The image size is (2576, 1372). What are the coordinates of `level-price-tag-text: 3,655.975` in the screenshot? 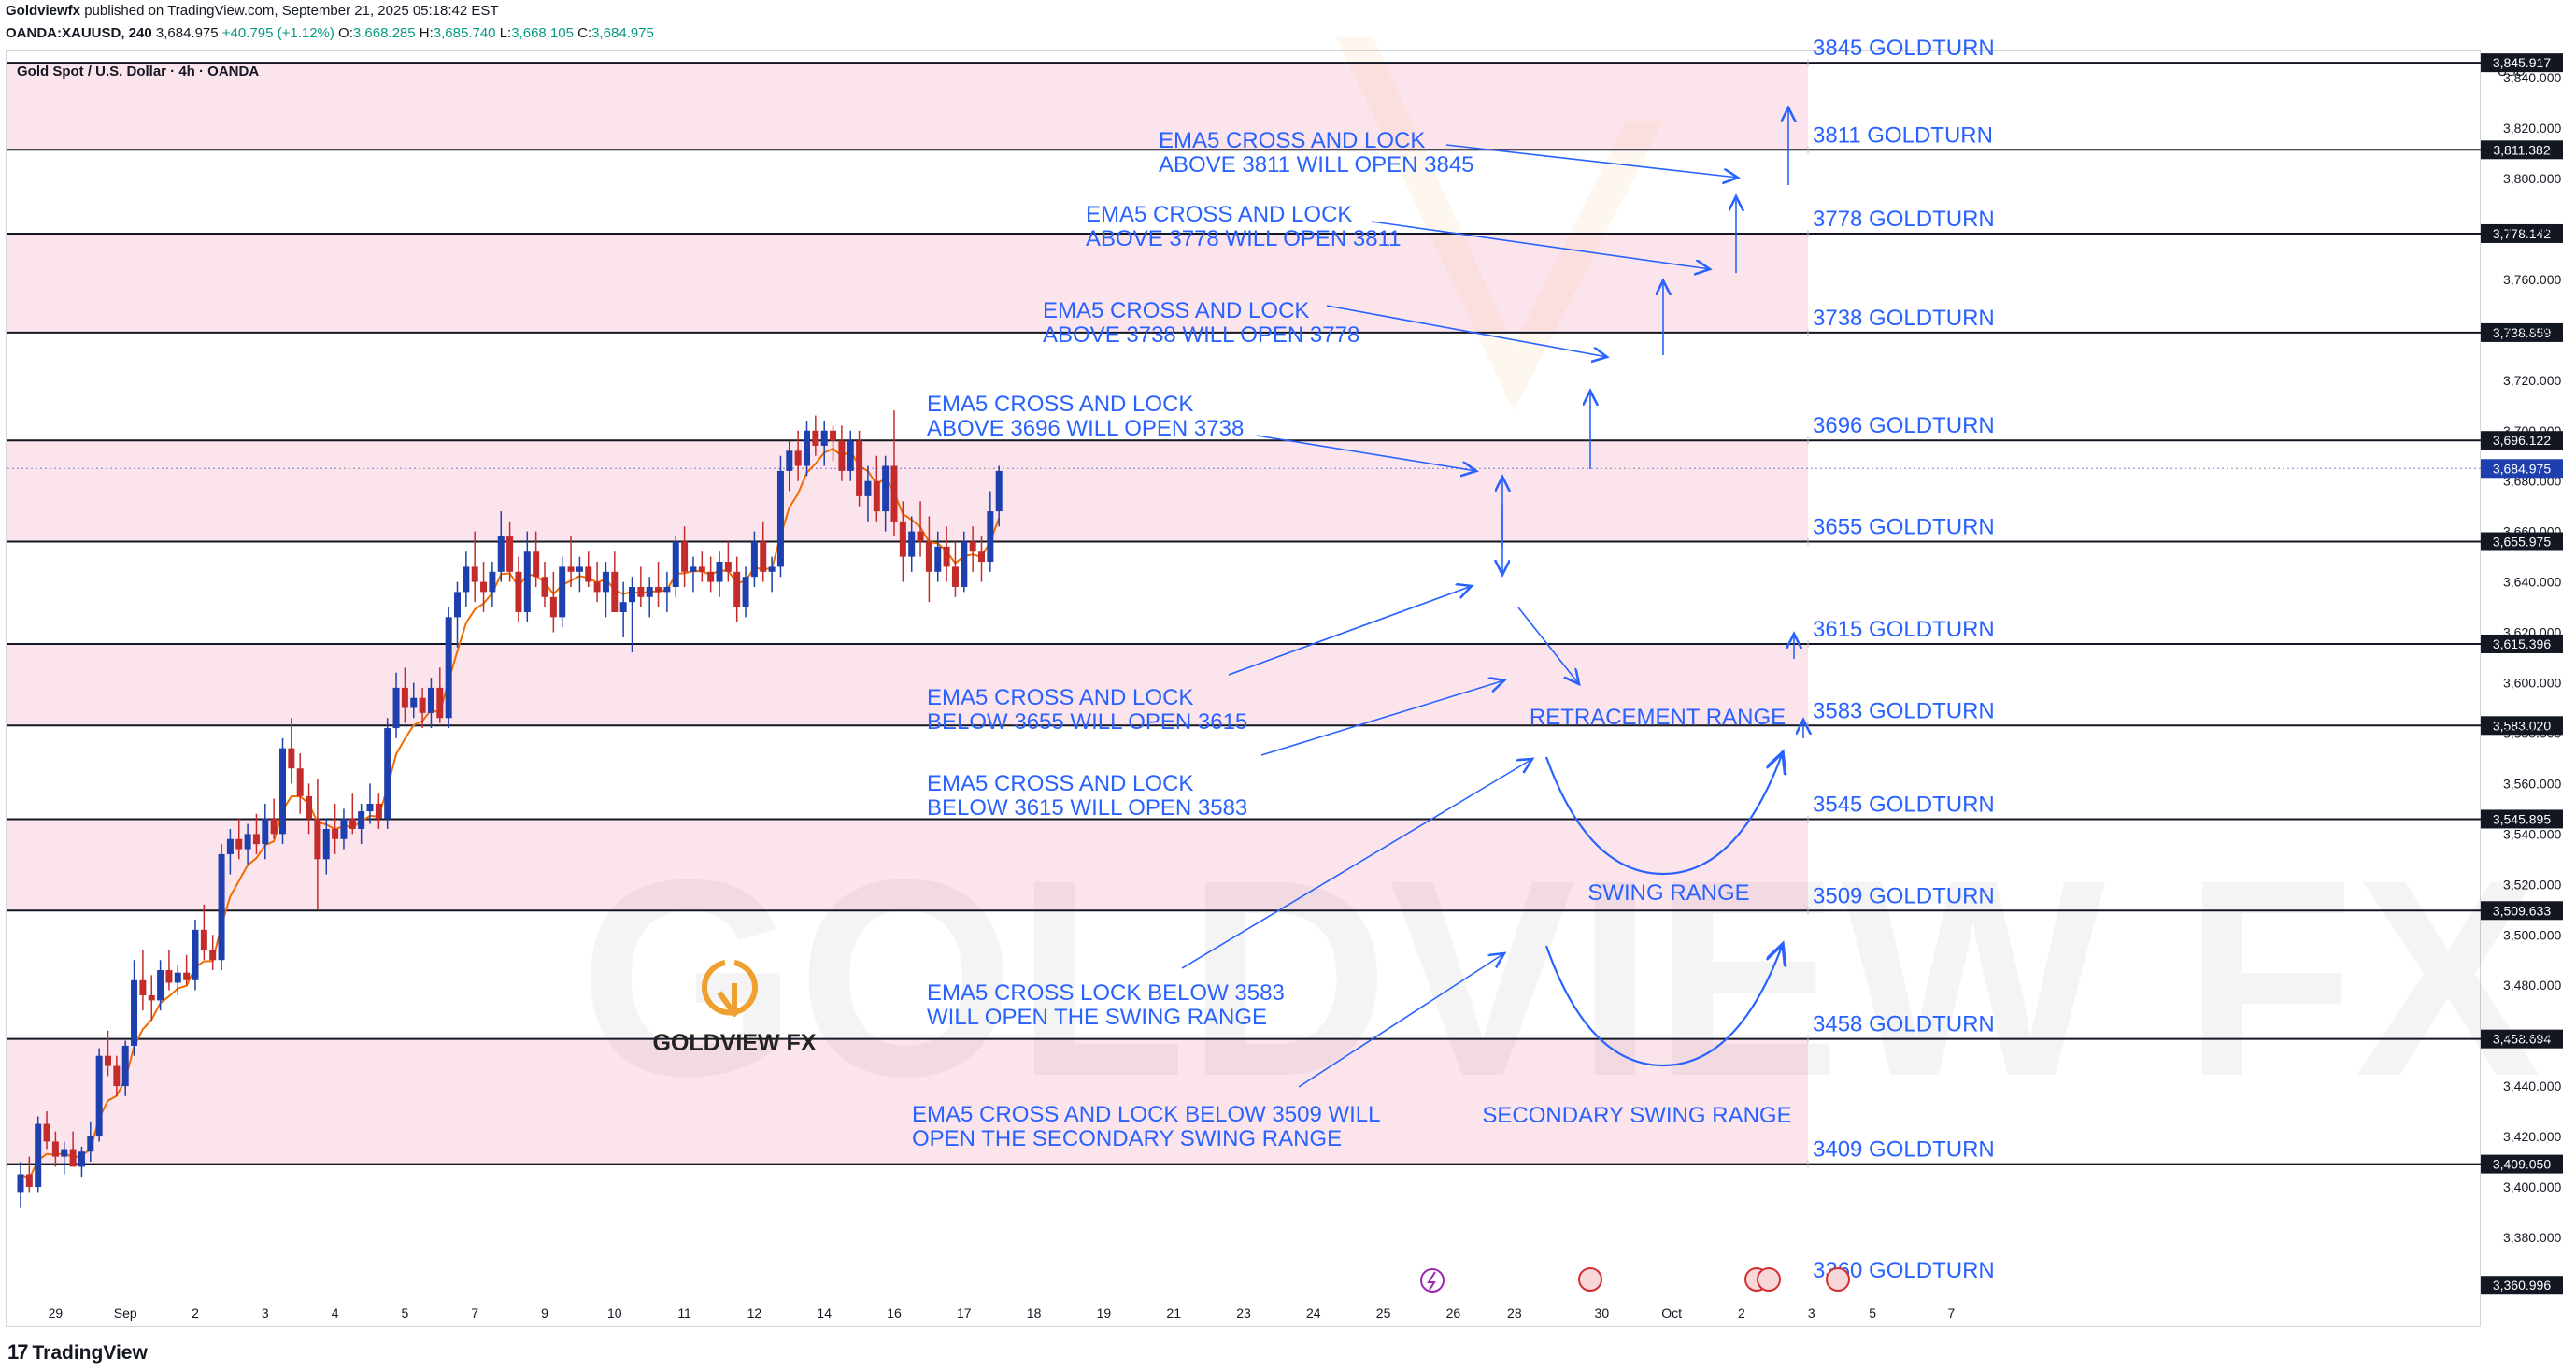 It's located at (2522, 542).